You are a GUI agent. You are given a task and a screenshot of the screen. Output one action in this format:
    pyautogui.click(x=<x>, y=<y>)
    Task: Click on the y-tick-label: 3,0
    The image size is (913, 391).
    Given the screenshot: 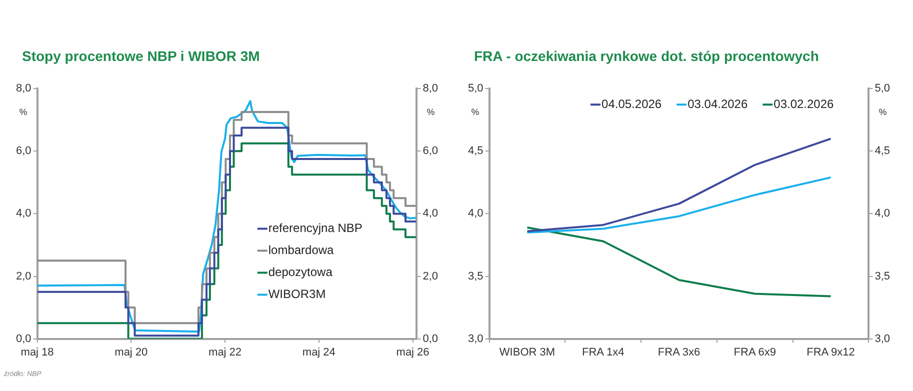 What is the action you would take?
    pyautogui.click(x=476, y=338)
    